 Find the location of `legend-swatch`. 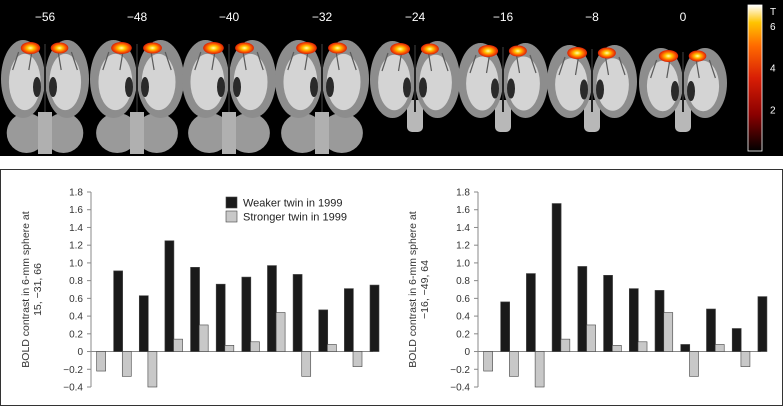

legend-swatch is located at coordinates (231, 216).